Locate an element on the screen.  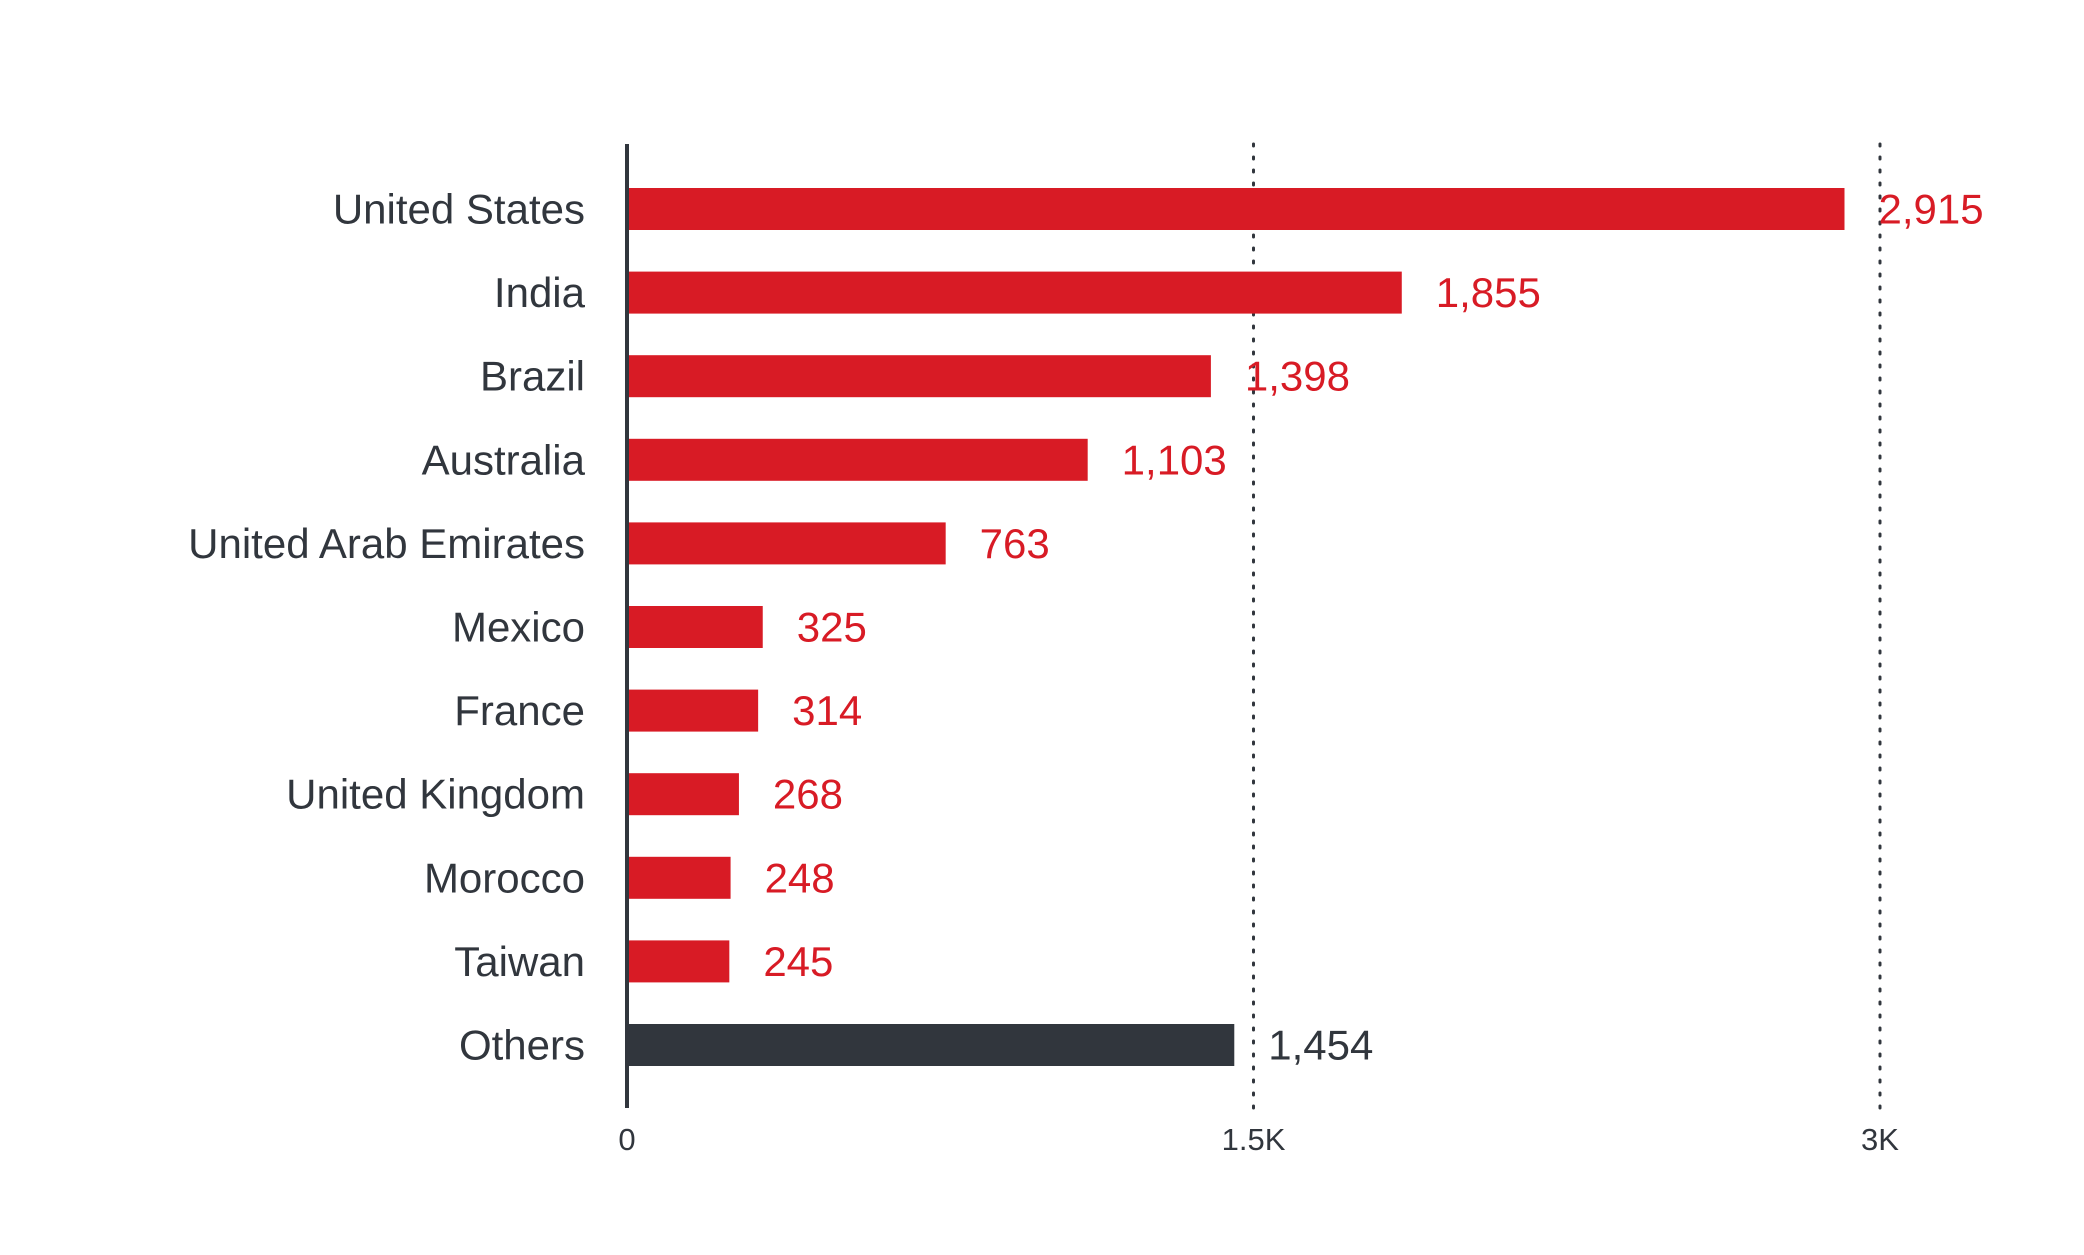
bar-united-kingdom is located at coordinates (683, 794).